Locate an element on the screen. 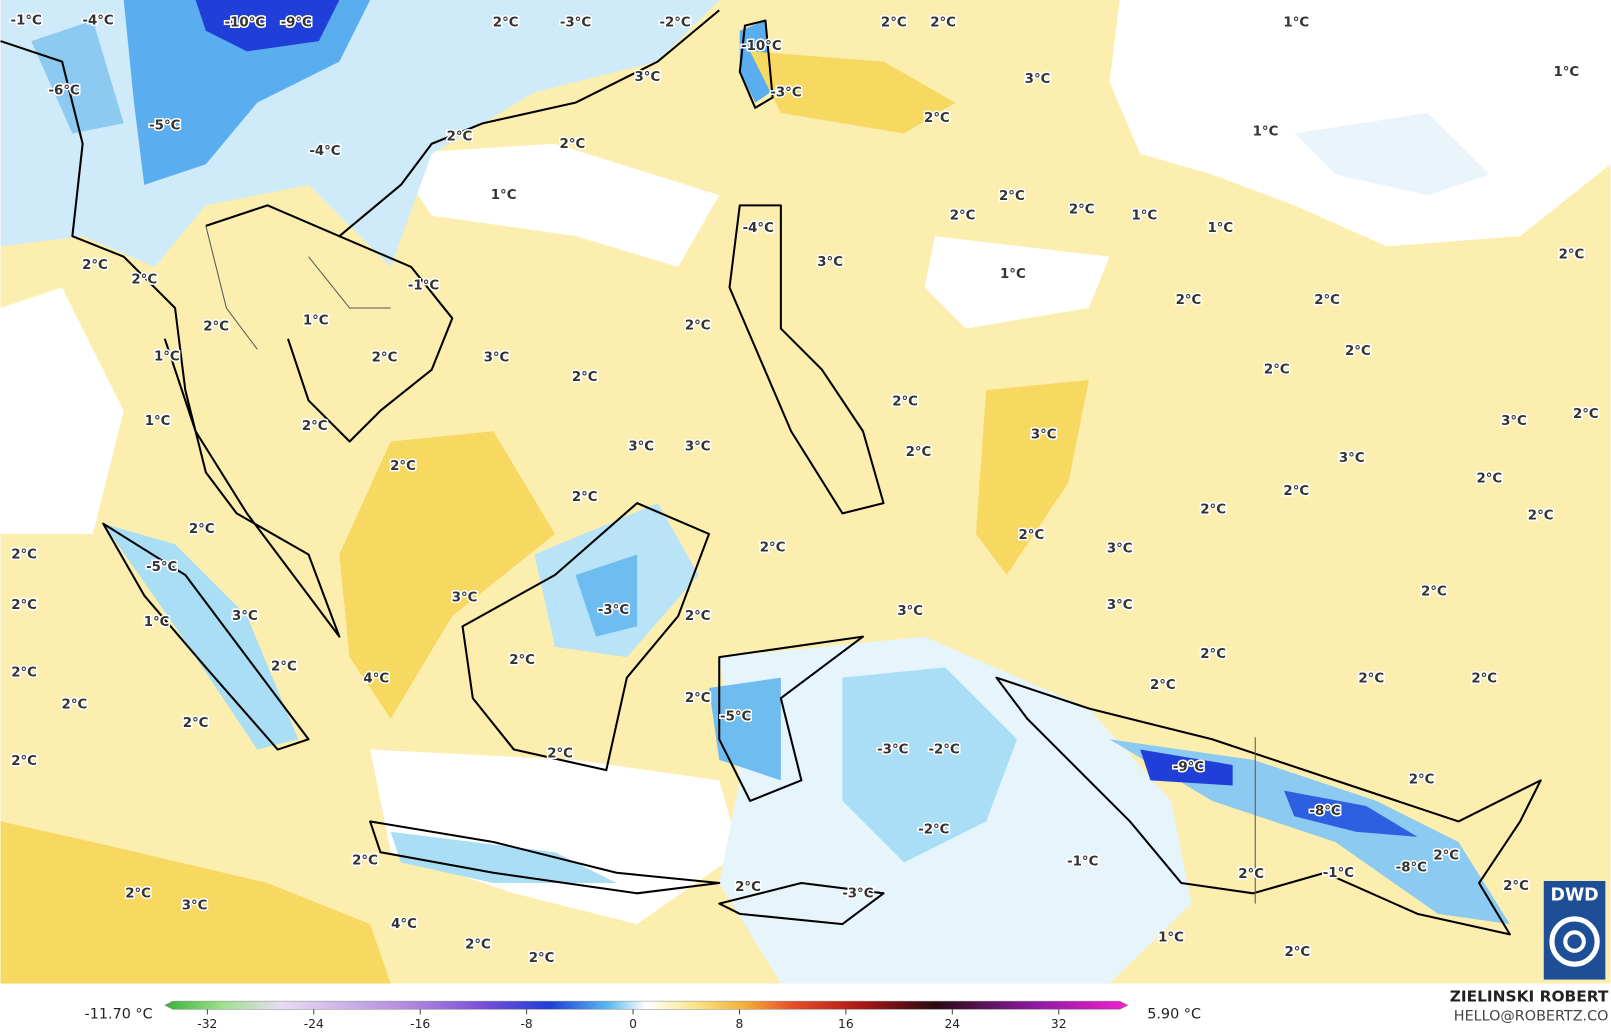 The image size is (1611, 1035). temperature-label: -5°C is located at coordinates (735, 717).